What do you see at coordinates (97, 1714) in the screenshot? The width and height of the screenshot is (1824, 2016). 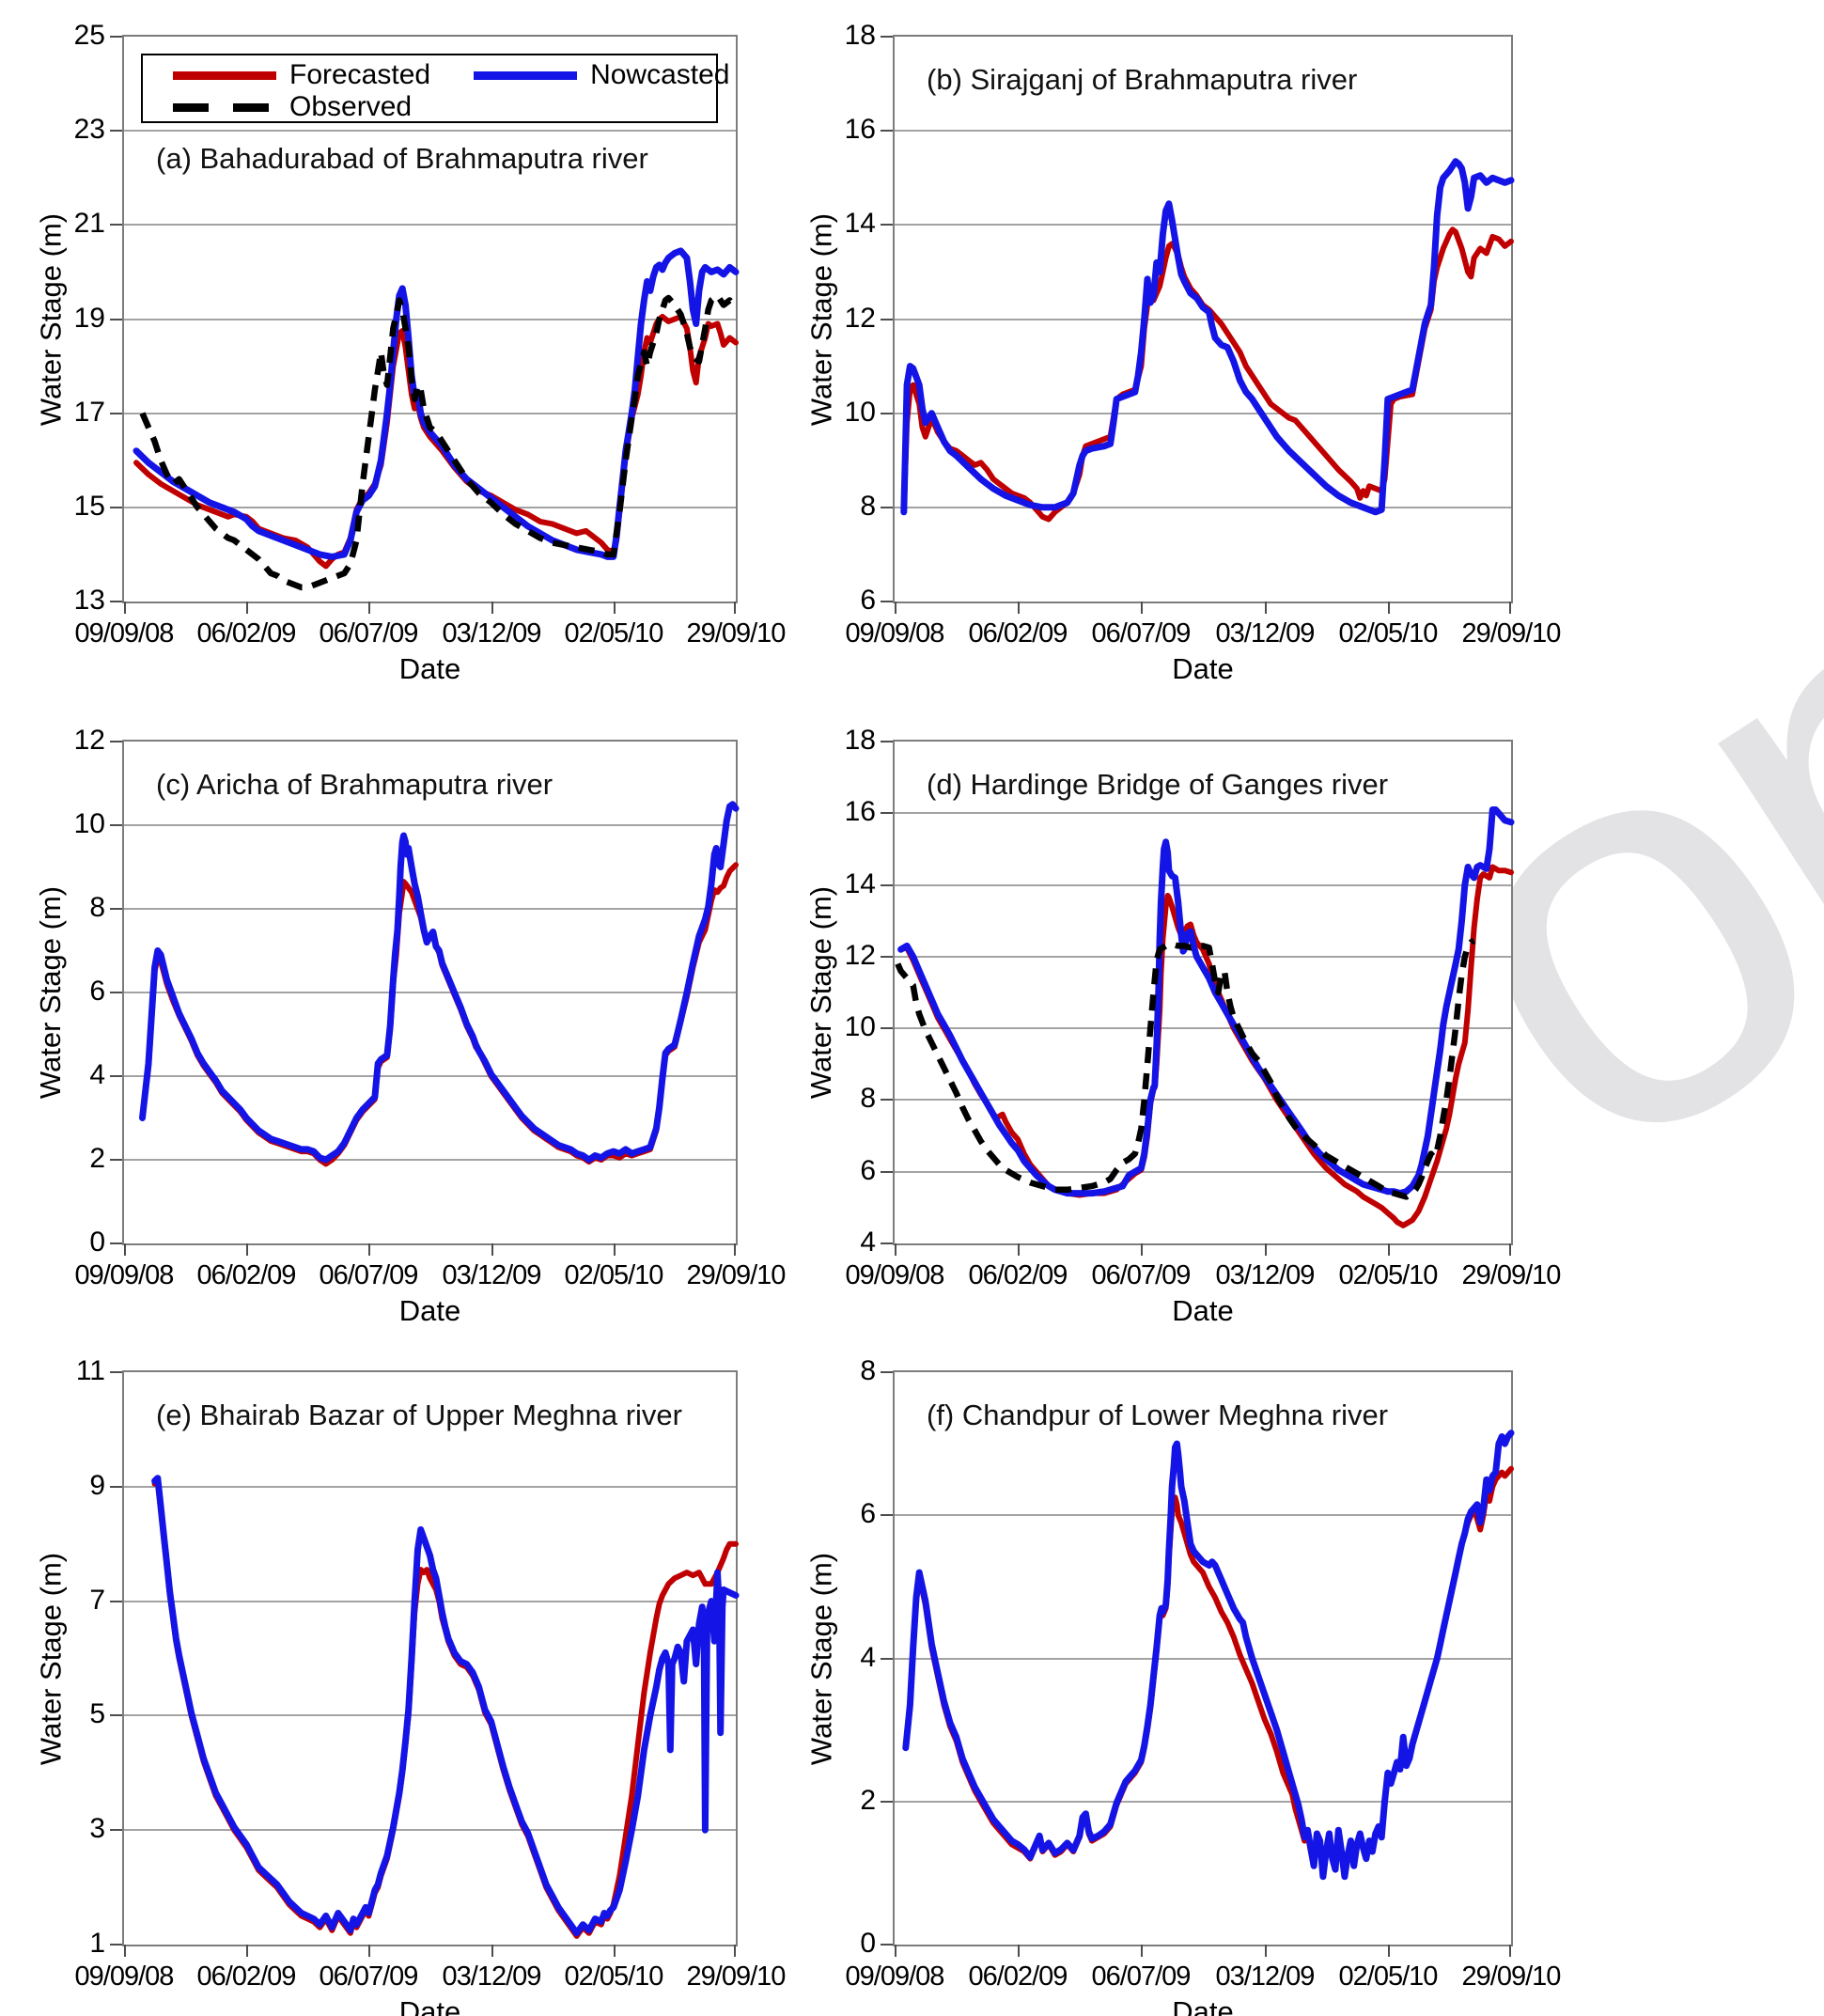 I see `y-tick-label: 5` at bounding box center [97, 1714].